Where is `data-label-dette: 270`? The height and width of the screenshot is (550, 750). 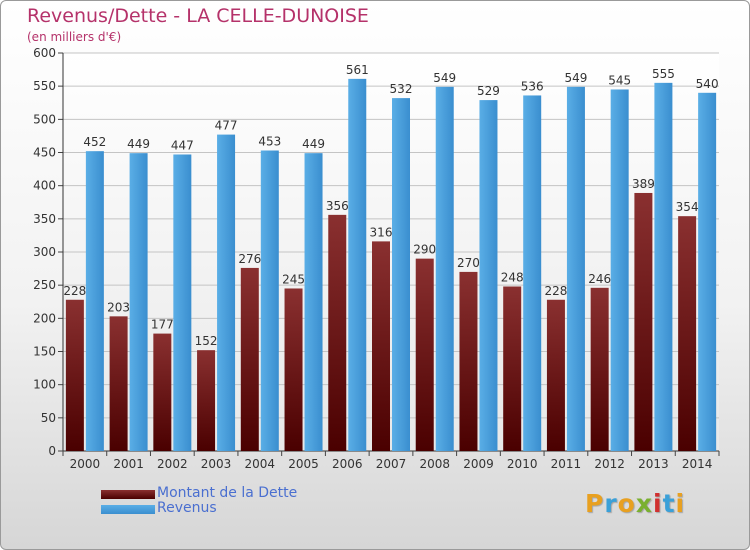 data-label-dette: 270 is located at coordinates (468, 263).